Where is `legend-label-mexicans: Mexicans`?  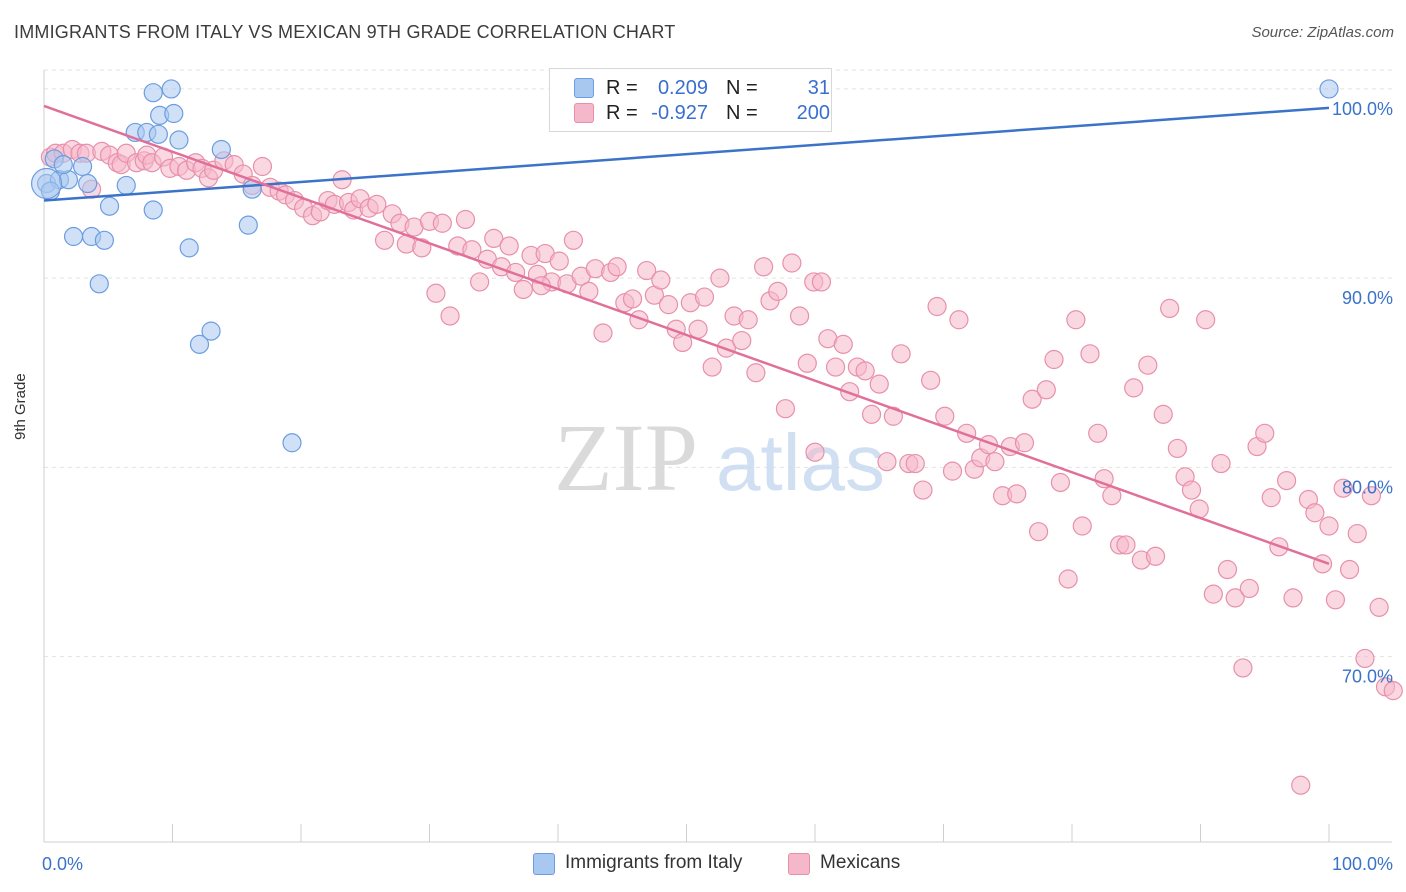 legend-label-mexicans: Mexicans is located at coordinates (860, 862).